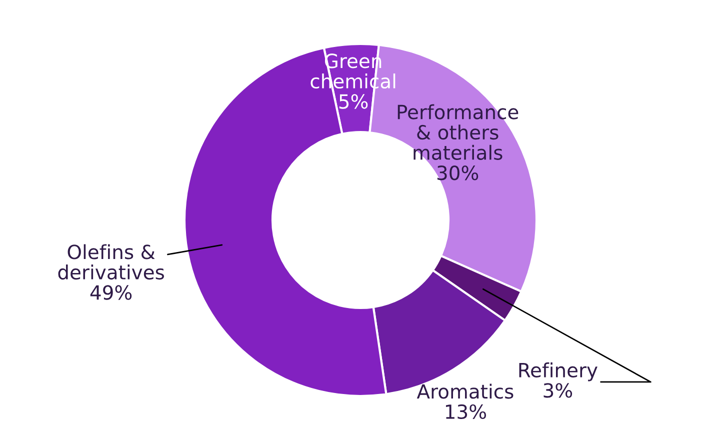  I want to click on slice-label: Refinery, so click(558, 372).